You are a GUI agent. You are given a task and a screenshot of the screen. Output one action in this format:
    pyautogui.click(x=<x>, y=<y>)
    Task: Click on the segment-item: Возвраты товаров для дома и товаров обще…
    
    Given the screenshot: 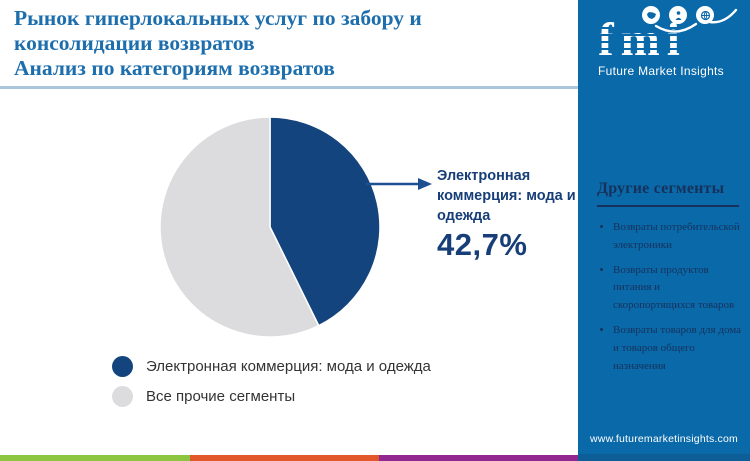 What is the action you would take?
    pyautogui.click(x=678, y=348)
    